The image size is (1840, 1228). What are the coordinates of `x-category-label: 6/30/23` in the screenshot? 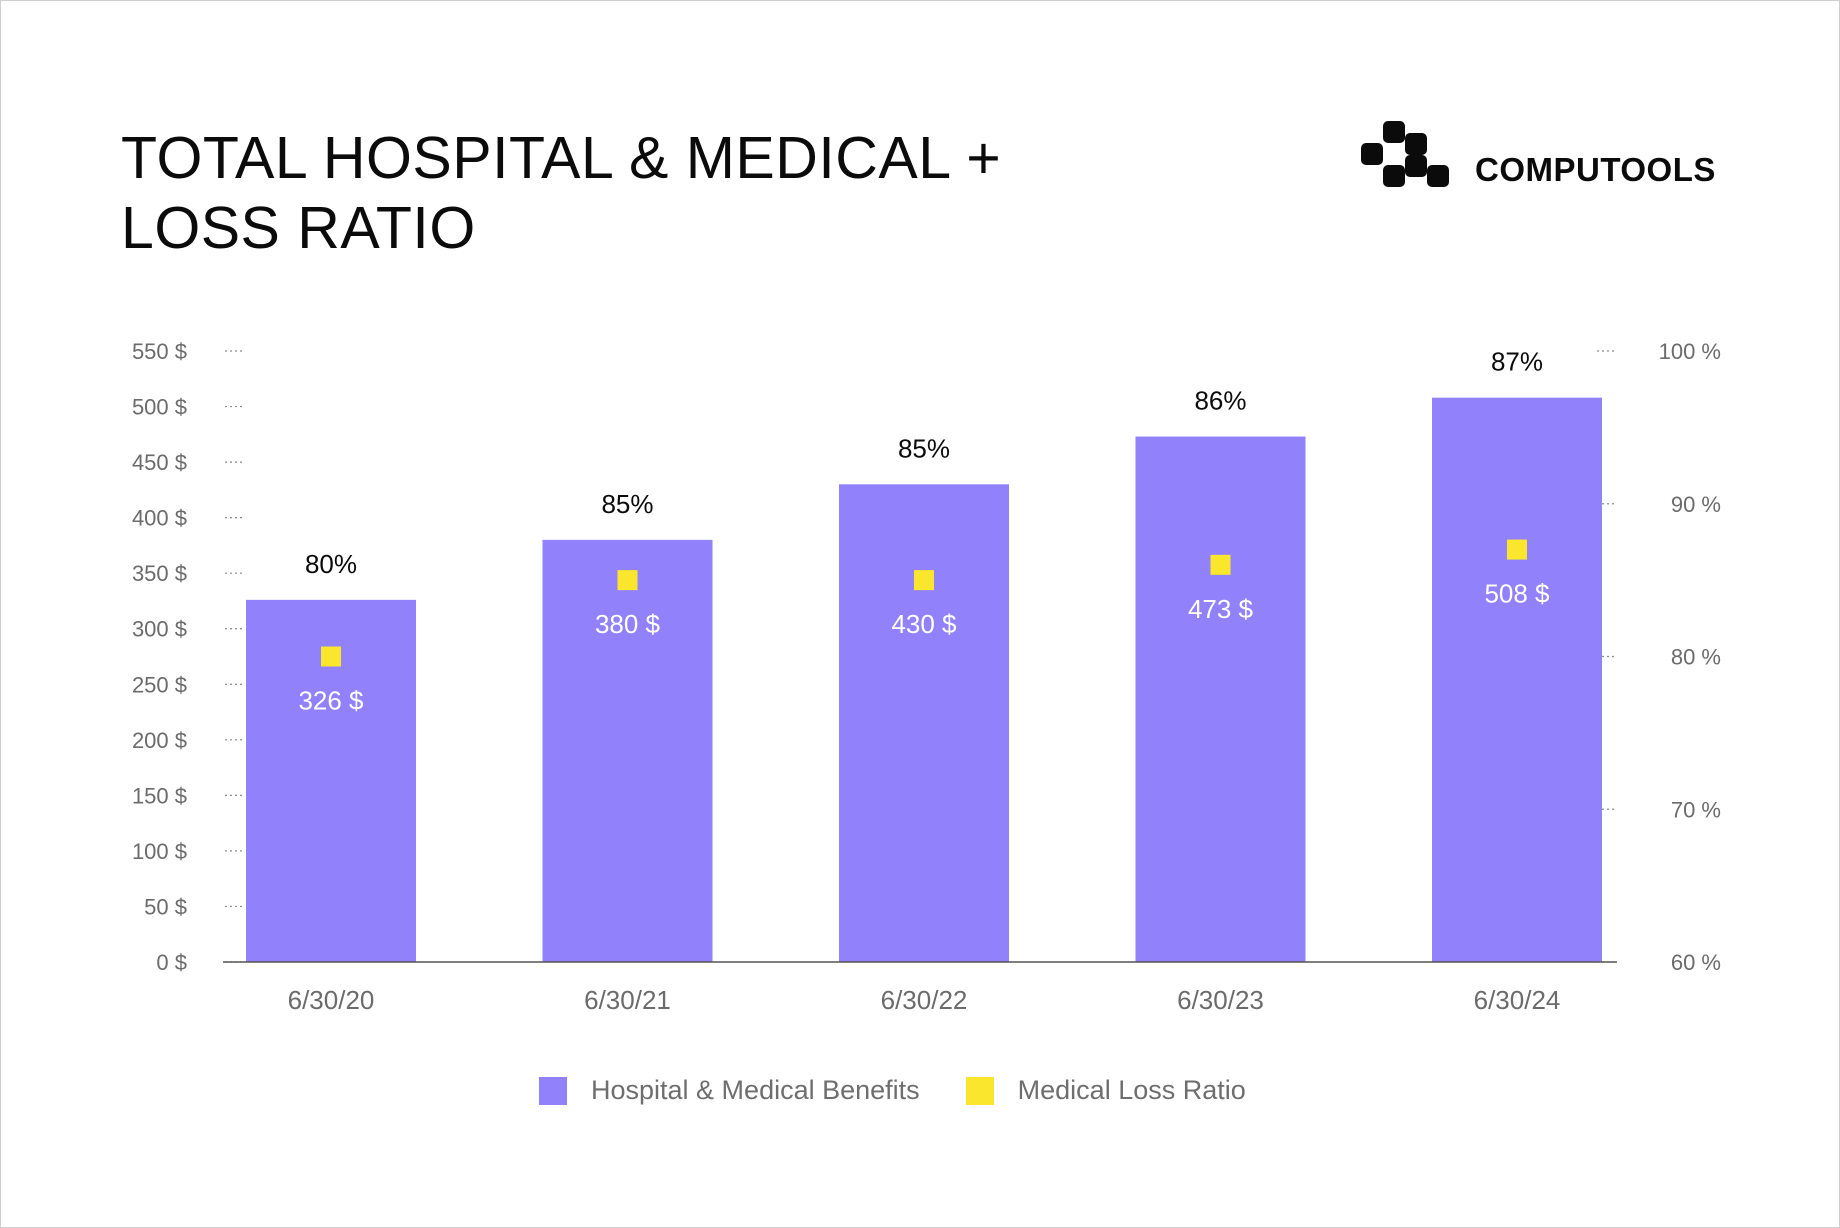 It's located at (1220, 1000).